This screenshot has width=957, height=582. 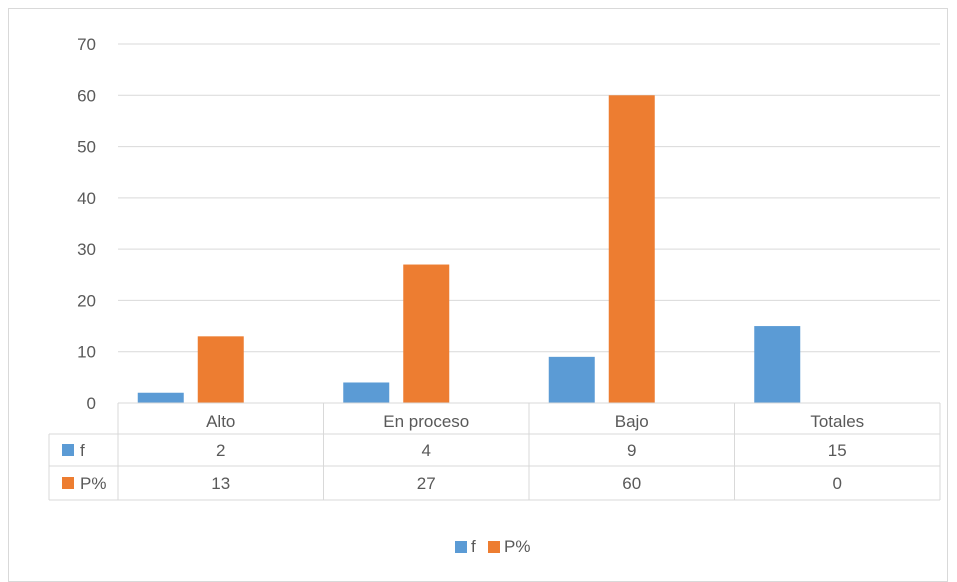 What do you see at coordinates (160, 397) in the screenshot?
I see `bar-f-alto` at bounding box center [160, 397].